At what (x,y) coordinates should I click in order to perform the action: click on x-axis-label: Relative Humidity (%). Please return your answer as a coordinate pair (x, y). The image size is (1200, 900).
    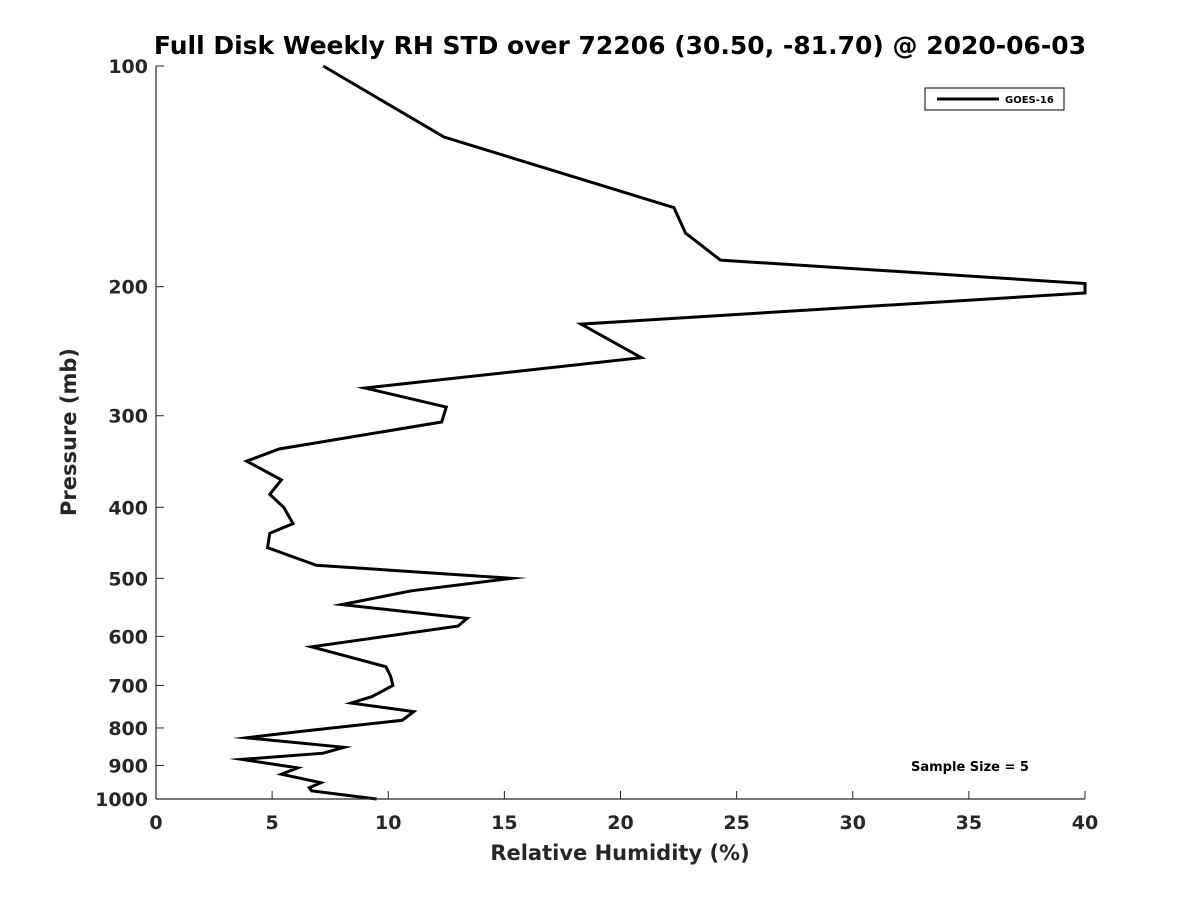
    Looking at the image, I should click on (619, 853).